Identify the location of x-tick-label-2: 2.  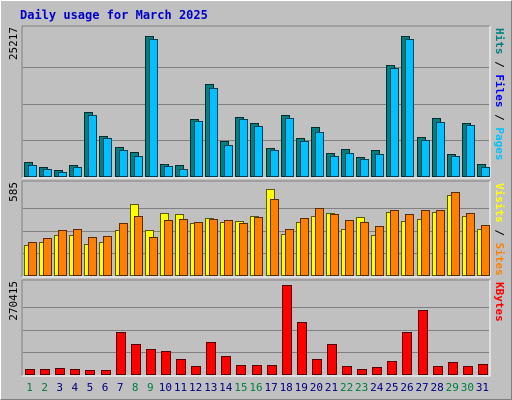
(44, 387).